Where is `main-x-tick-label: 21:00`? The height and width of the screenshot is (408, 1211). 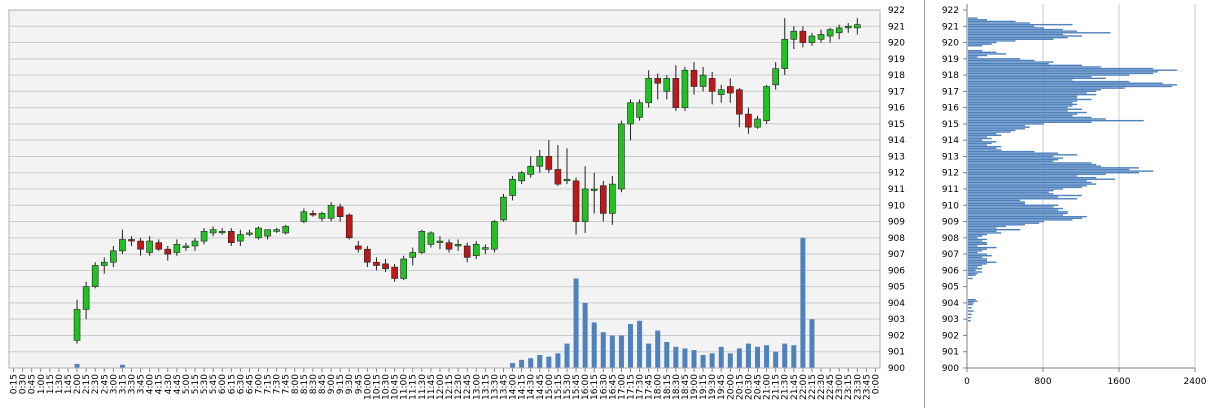 main-x-tick-label: 21:00 is located at coordinates (768, 387).